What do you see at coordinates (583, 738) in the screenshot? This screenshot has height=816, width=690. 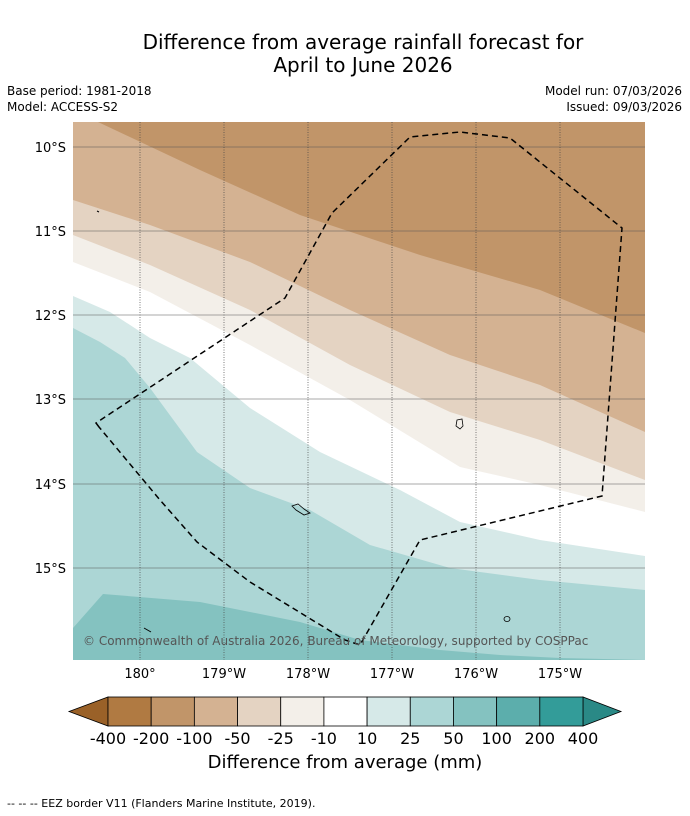 I see `legend-tick-label: 400` at bounding box center [583, 738].